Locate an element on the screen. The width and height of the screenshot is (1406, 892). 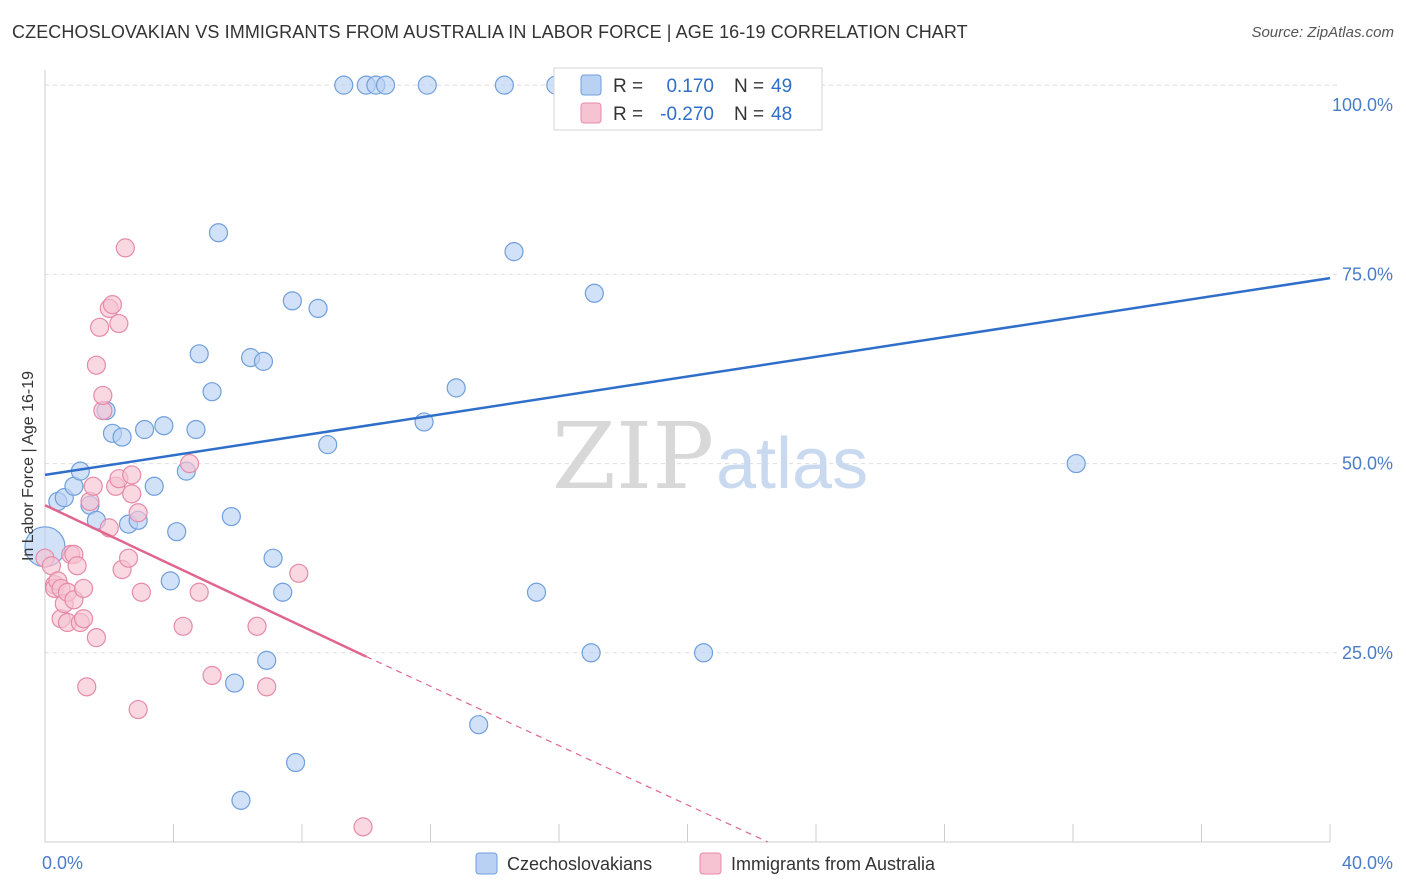
y-tick-label-3: 25.0% is located at coordinates (1367, 653).